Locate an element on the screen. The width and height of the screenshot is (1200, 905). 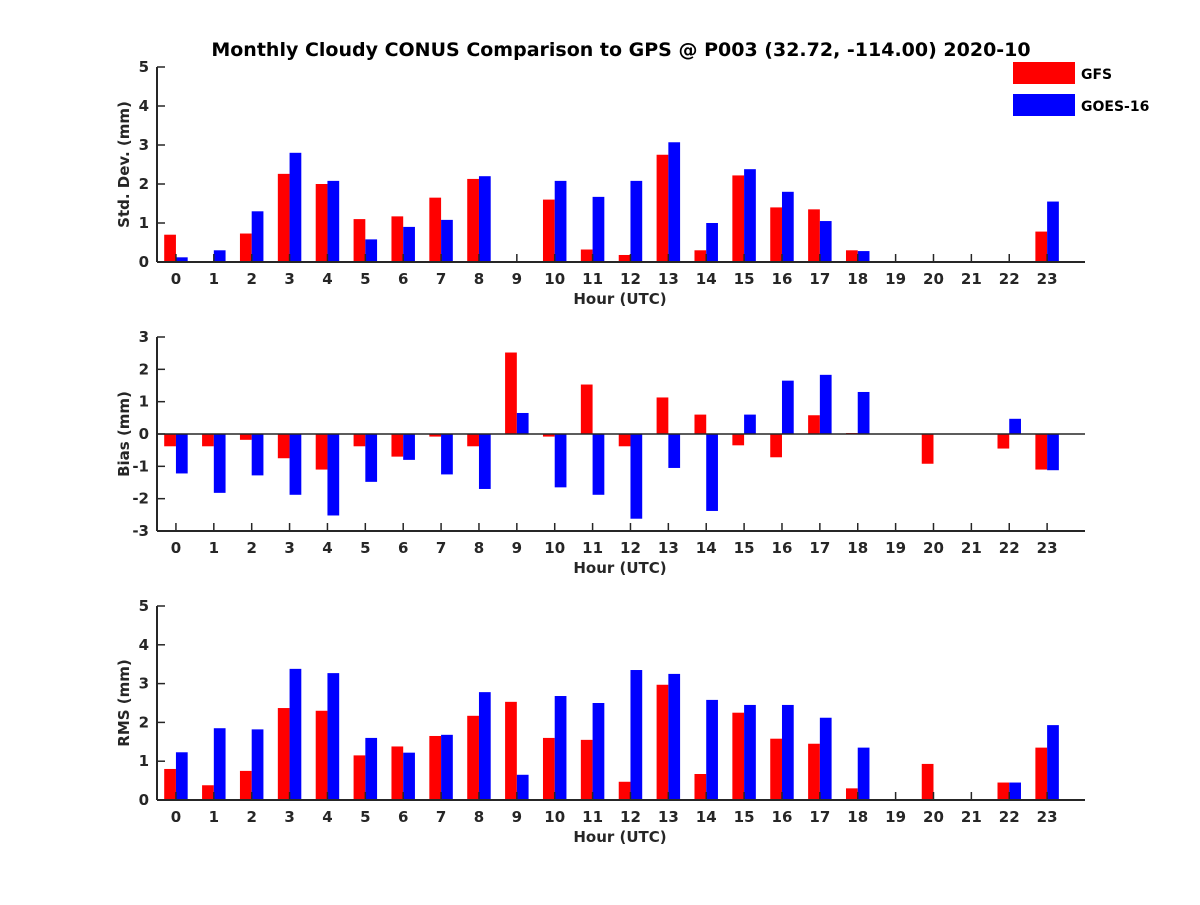
x-tick-label: 22 is located at coordinates (1009, 817).